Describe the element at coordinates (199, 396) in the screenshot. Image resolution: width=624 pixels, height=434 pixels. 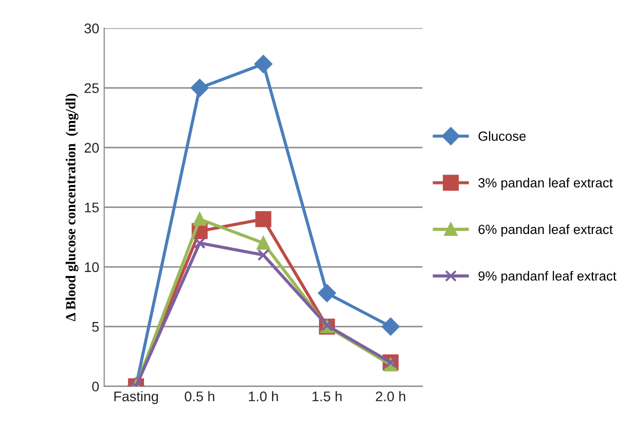
I see `x-tick-label: 0.5 h` at that location.